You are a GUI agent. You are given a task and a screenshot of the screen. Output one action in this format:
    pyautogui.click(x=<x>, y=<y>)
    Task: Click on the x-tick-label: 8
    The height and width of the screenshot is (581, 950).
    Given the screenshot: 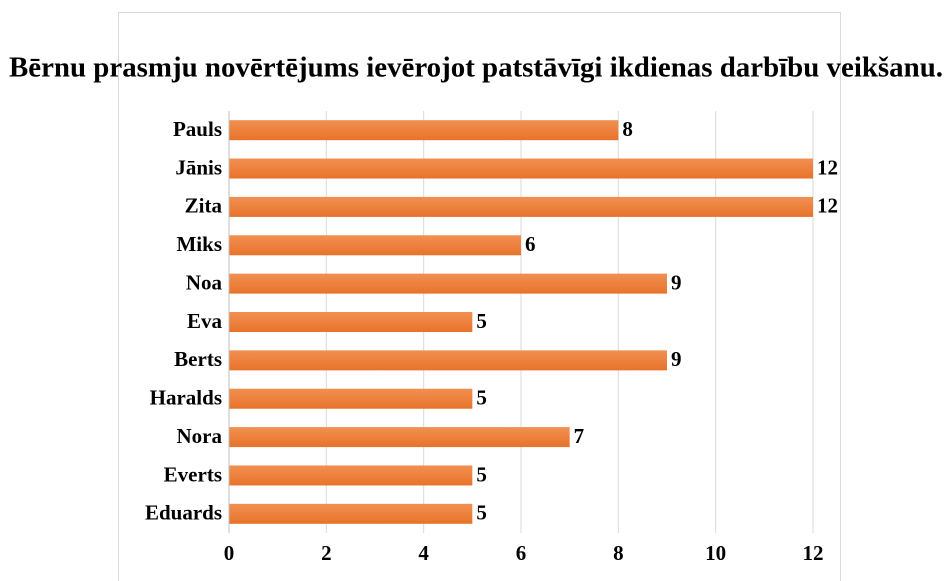 What is the action you would take?
    pyautogui.click(x=618, y=553)
    